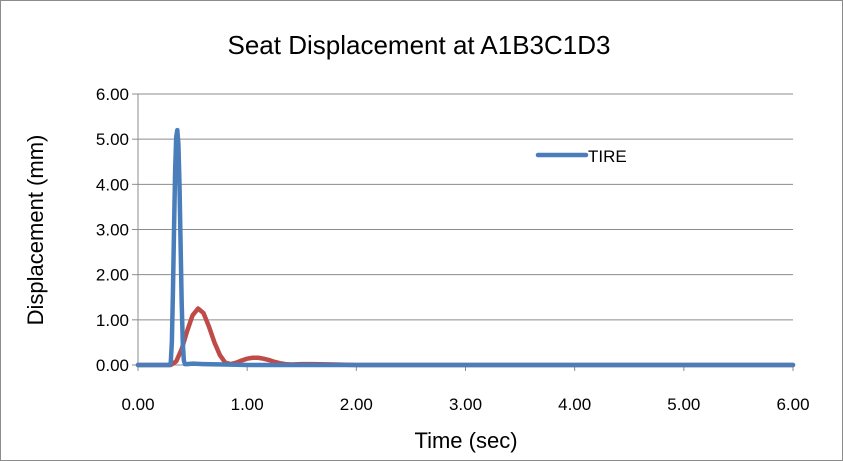 The height and width of the screenshot is (461, 843). What do you see at coordinates (112, 230) in the screenshot?
I see `y-tick-label-3: 3.00` at bounding box center [112, 230].